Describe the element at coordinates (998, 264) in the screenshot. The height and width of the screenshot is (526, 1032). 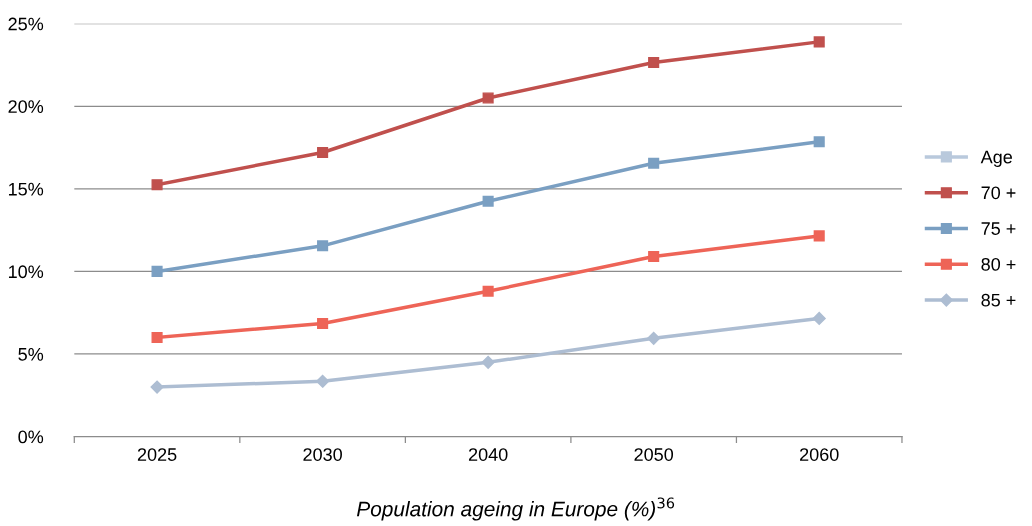
I see `legend-label: 80 +` at that location.